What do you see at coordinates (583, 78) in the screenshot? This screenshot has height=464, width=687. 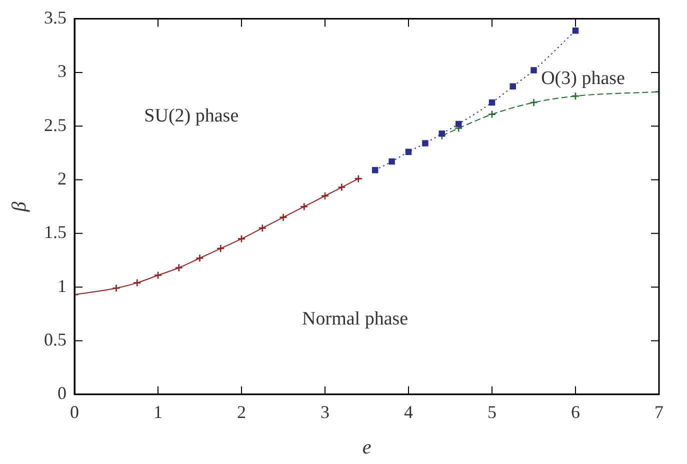 I see `annotation: O(3) phase` at bounding box center [583, 78].